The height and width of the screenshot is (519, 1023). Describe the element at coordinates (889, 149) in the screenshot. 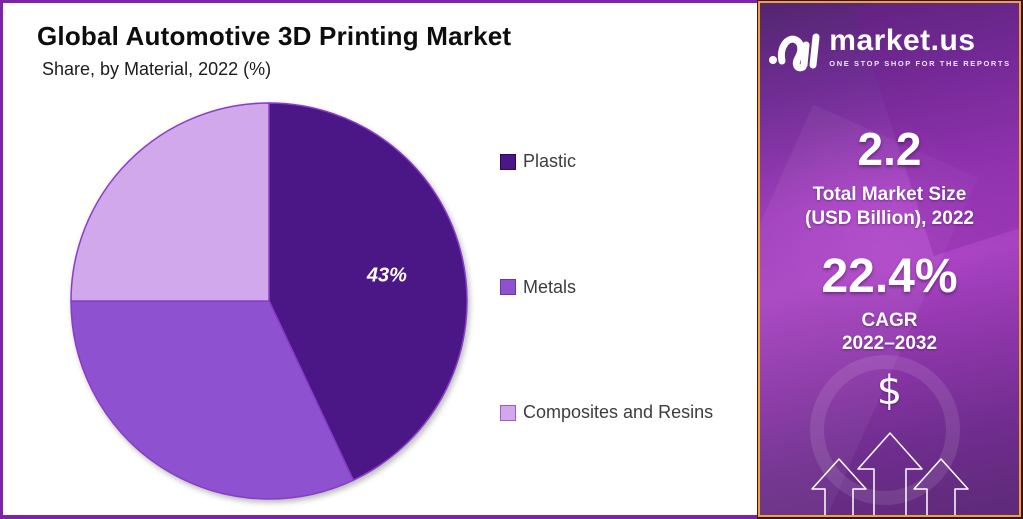

I see `stat-market-size-value: 2.2` at that location.